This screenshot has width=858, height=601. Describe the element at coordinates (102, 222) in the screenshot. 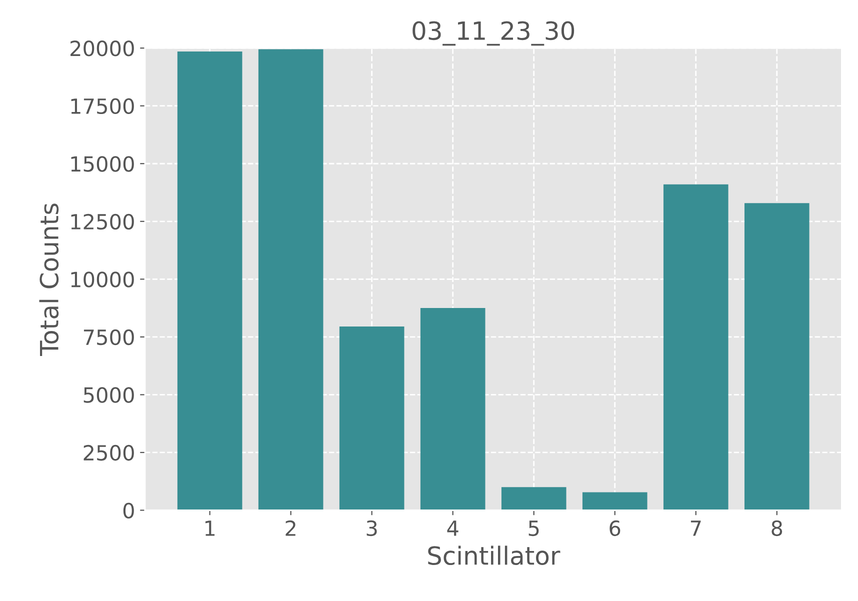

I see `y-tick-label: 12500` at that location.